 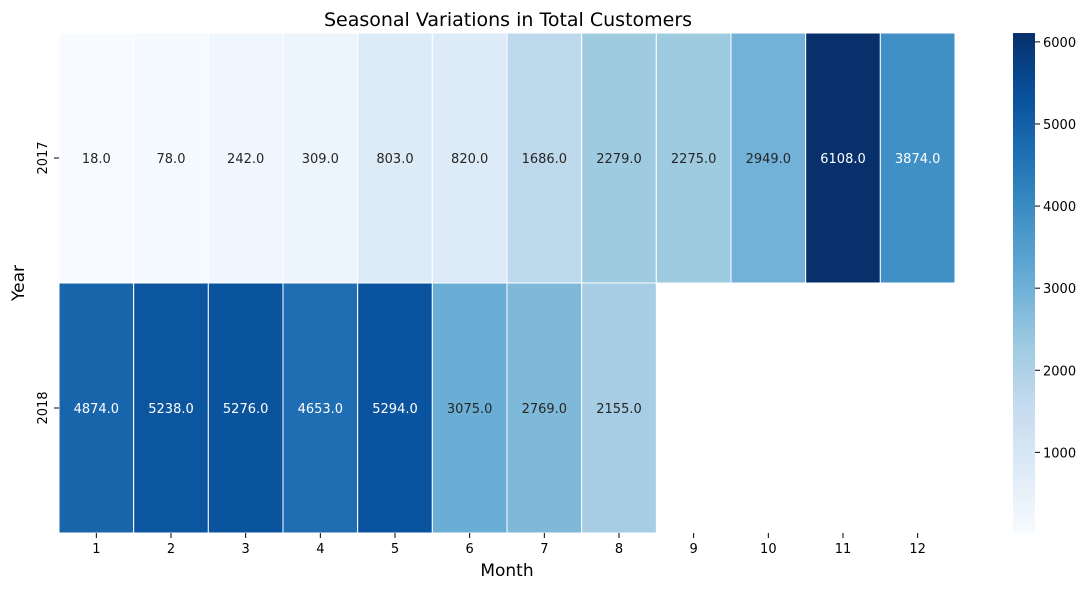 What do you see at coordinates (508, 20) in the screenshot?
I see `chart-title: Seasonal Variations in Total Customers` at bounding box center [508, 20].